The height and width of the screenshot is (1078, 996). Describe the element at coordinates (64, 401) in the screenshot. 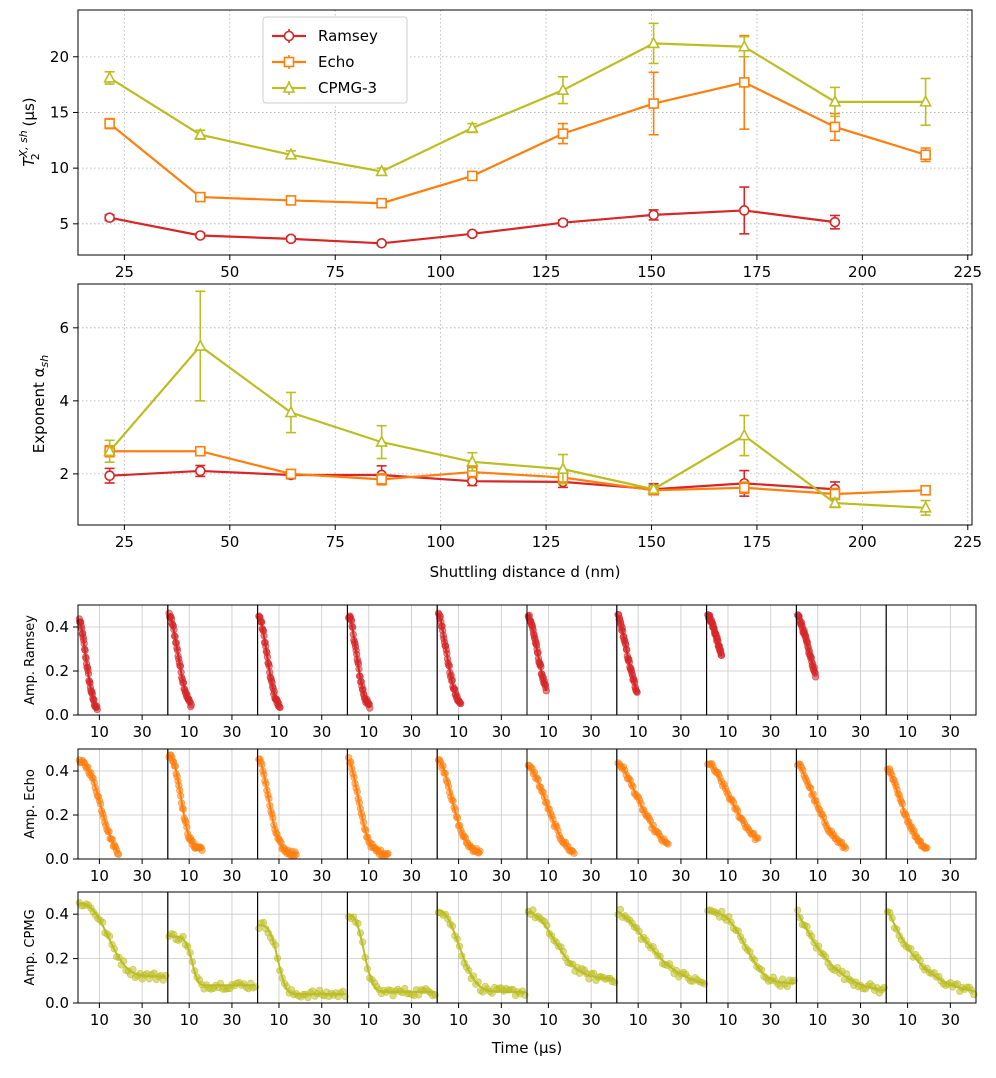

I see `y-tick-label: 4` at that location.